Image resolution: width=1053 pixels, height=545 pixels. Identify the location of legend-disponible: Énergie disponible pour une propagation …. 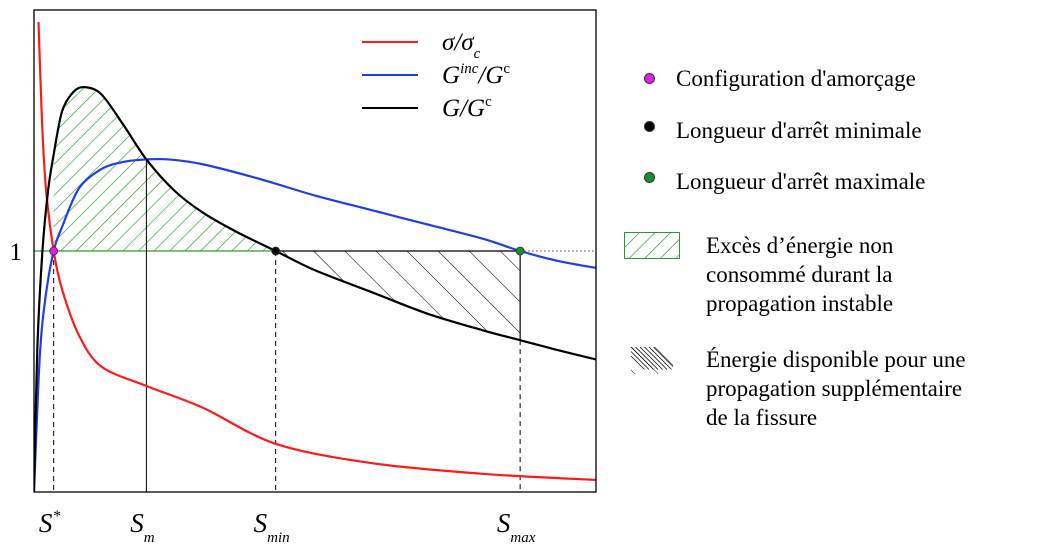
(876, 388).